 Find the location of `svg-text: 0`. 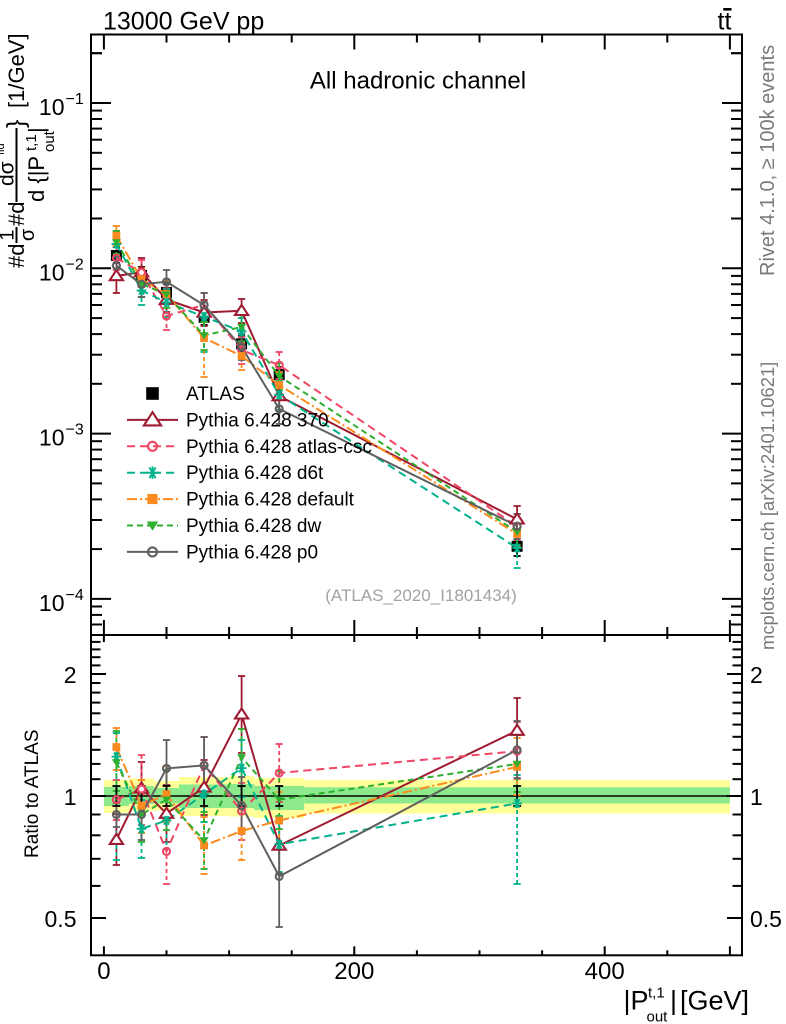

svg-text: 0 is located at coordinates (103, 971).